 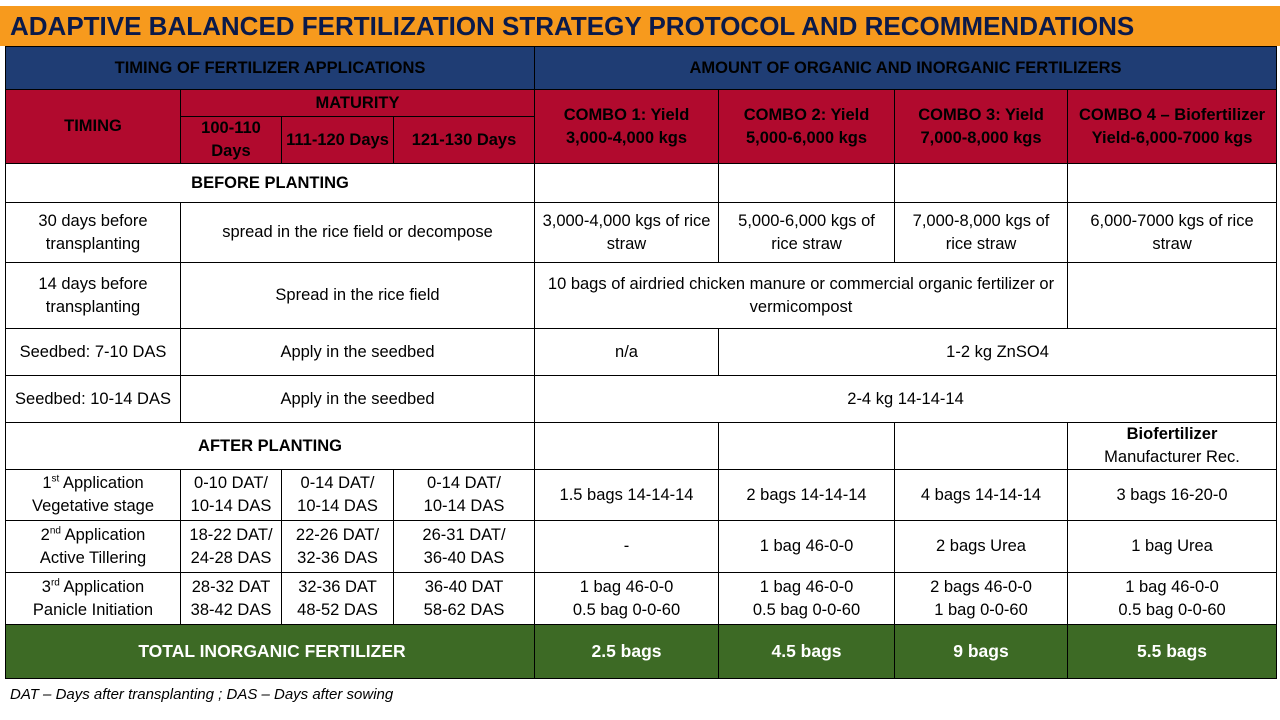 What do you see at coordinates (981, 546) in the screenshot?
I see `combo-3-cell: 2 bags Urea` at bounding box center [981, 546].